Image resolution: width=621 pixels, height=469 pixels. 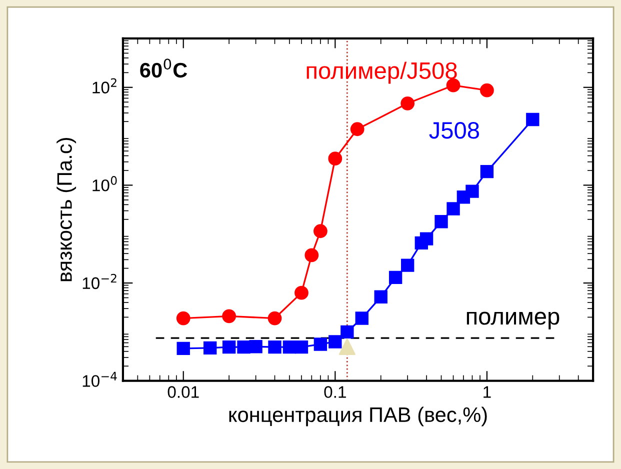 I want to click on x-tick-label: 1, so click(x=487, y=392).